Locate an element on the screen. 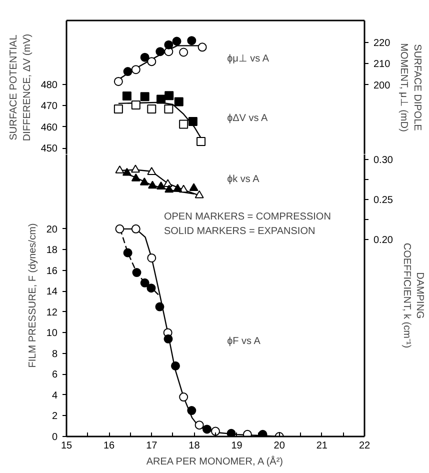 This screenshot has width=429, height=473. y-tick-label: 2 is located at coordinates (55, 416).